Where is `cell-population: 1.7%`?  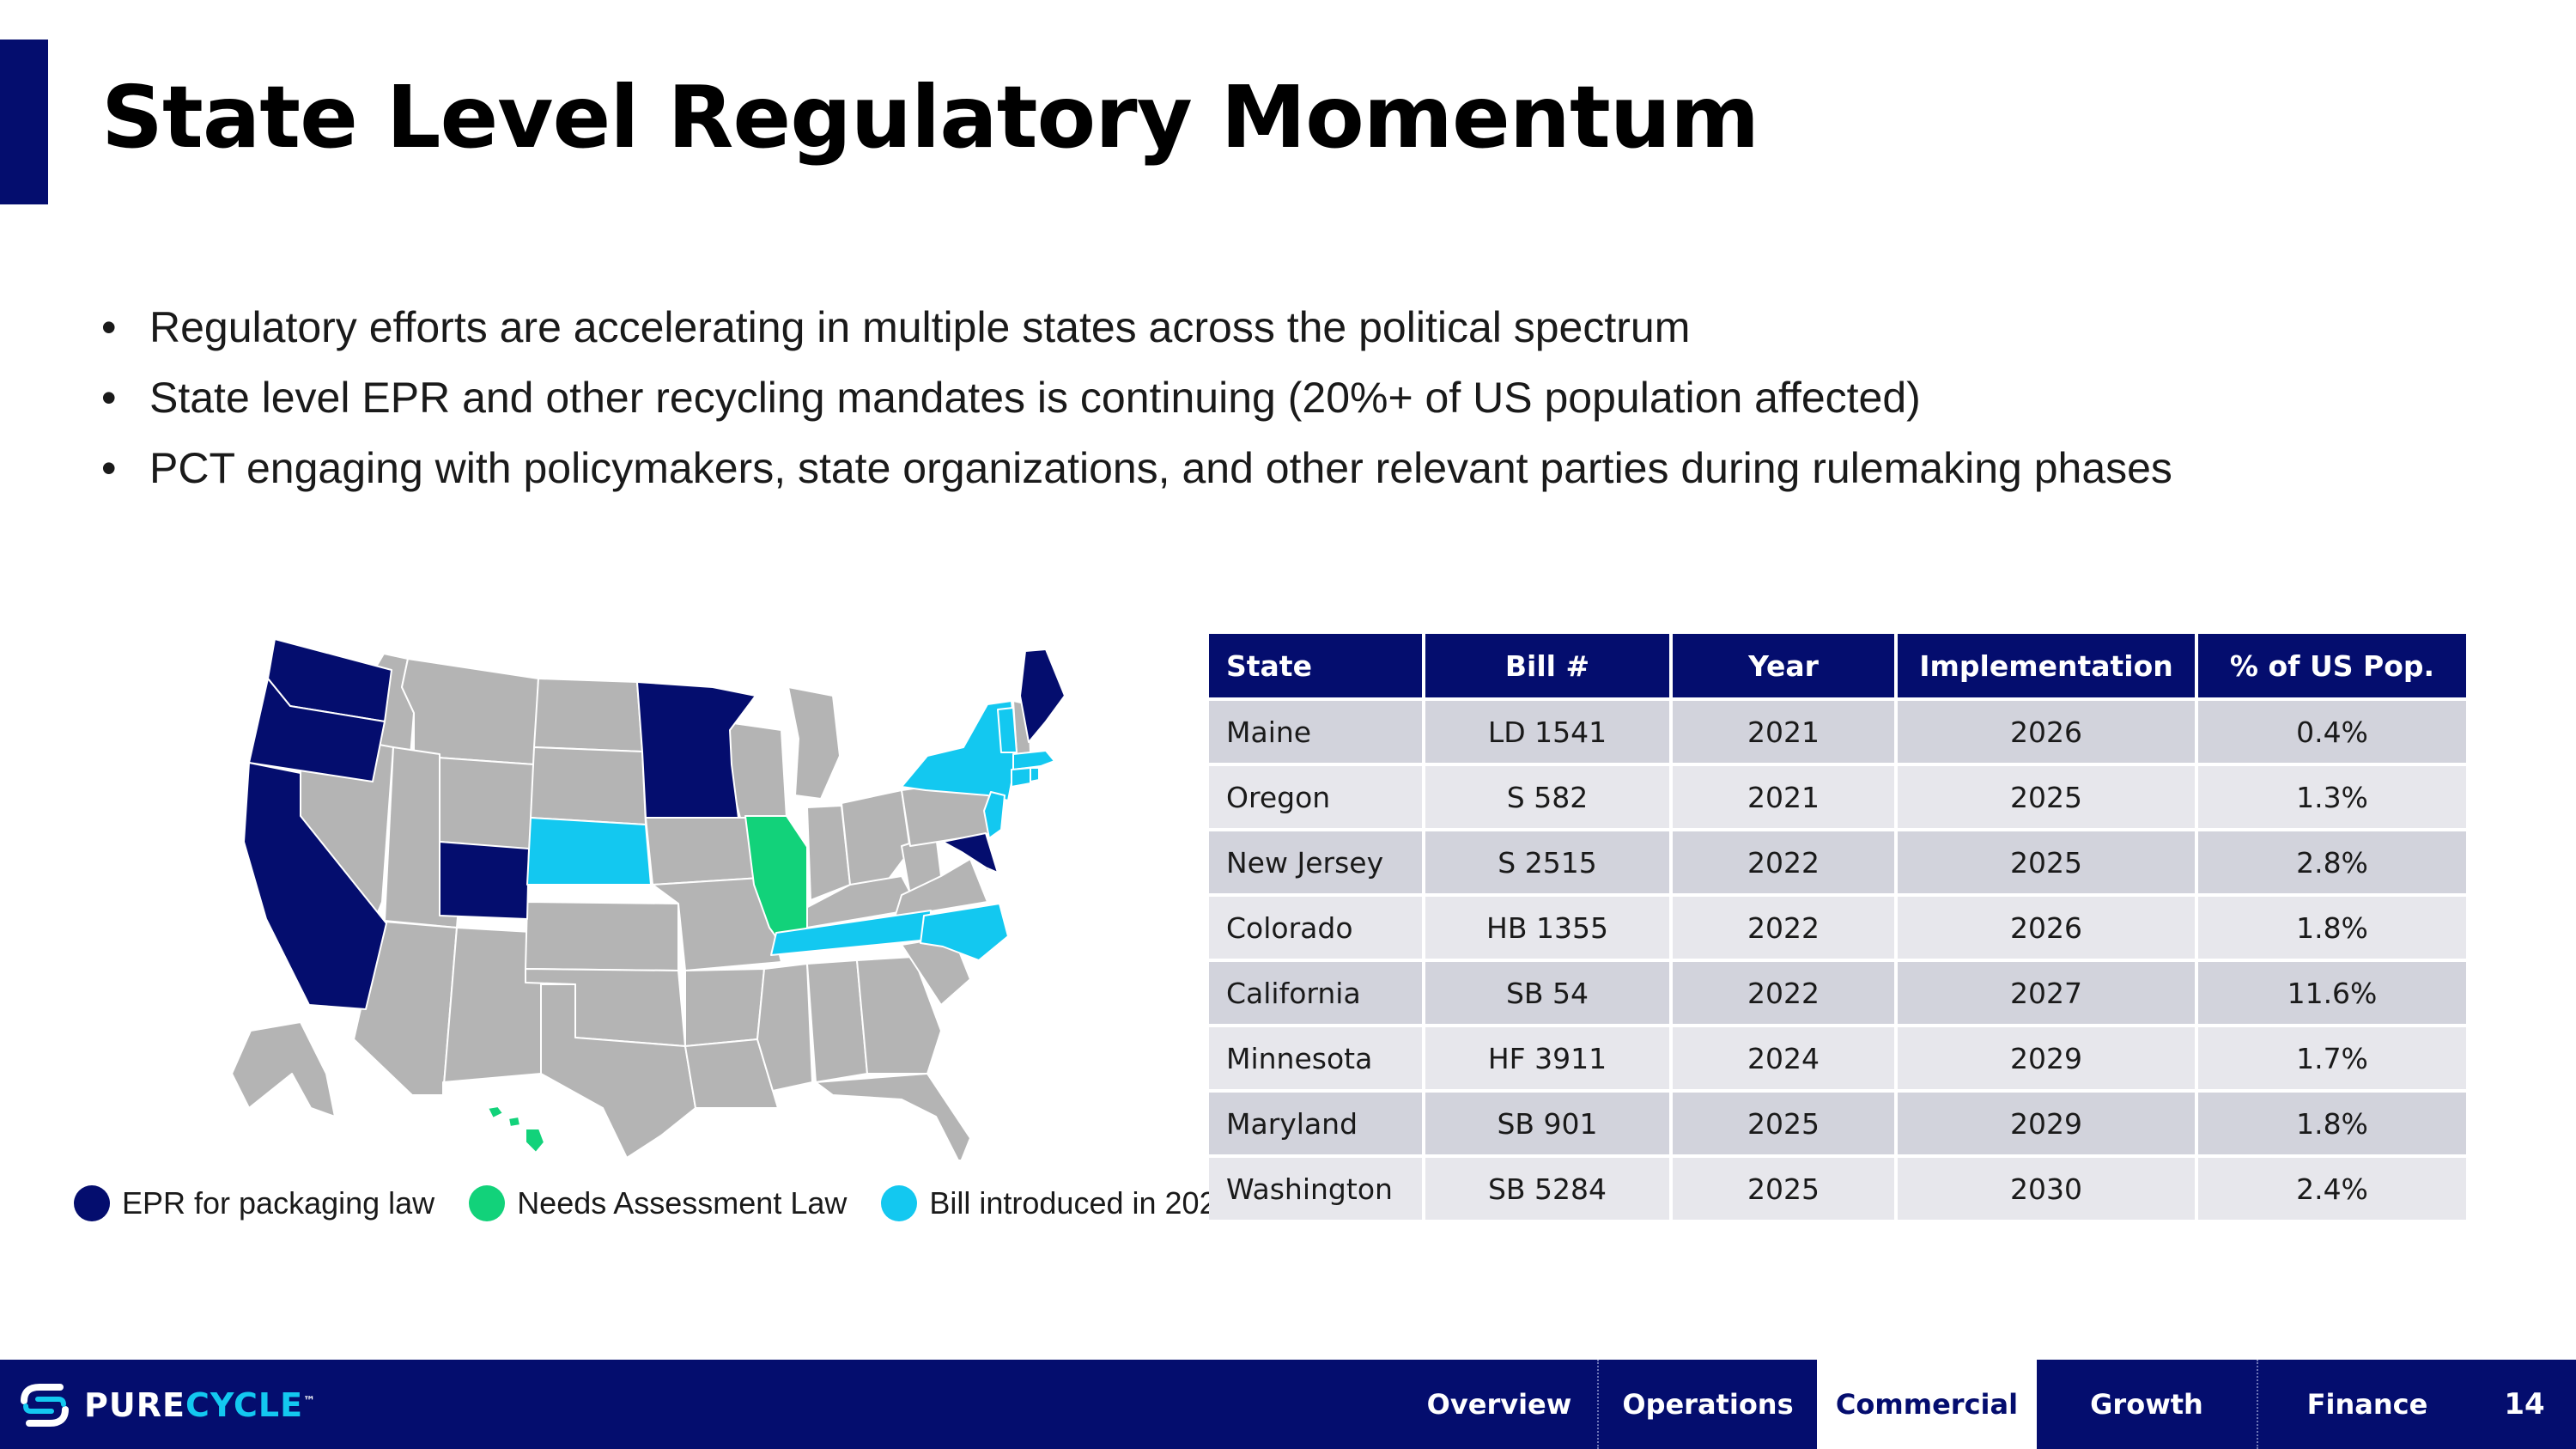 cell-population: 1.7% is located at coordinates (2331, 1059).